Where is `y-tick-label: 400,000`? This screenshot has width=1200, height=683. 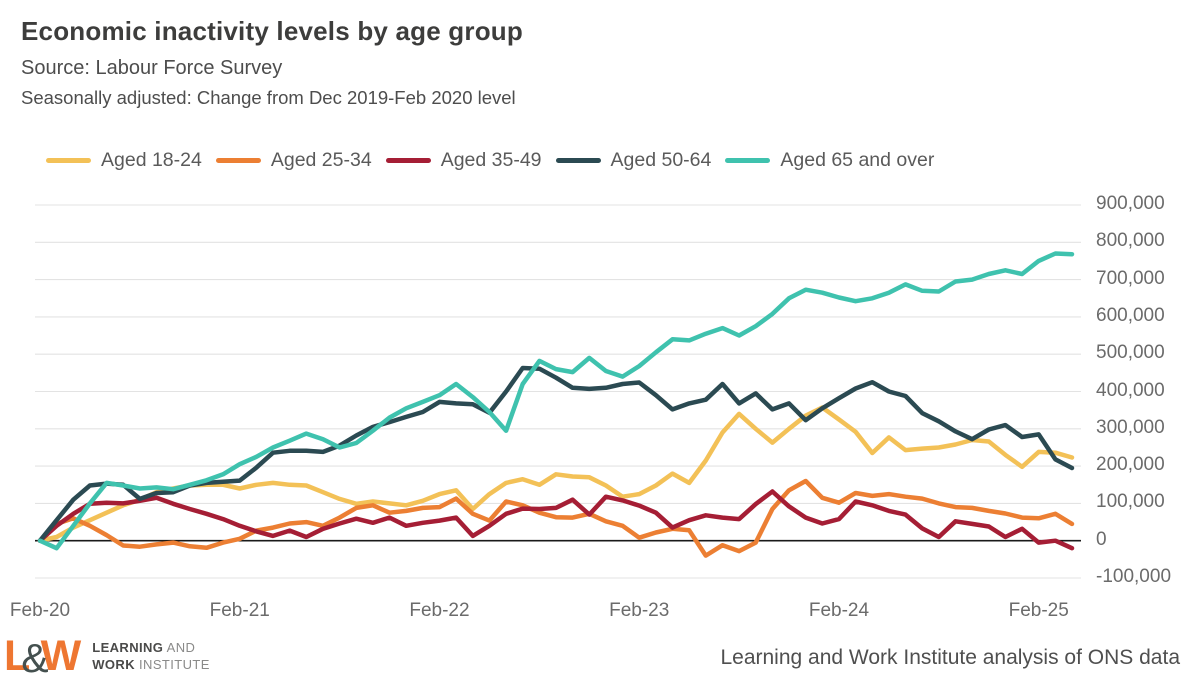 y-tick-label: 400,000 is located at coordinates (1130, 390).